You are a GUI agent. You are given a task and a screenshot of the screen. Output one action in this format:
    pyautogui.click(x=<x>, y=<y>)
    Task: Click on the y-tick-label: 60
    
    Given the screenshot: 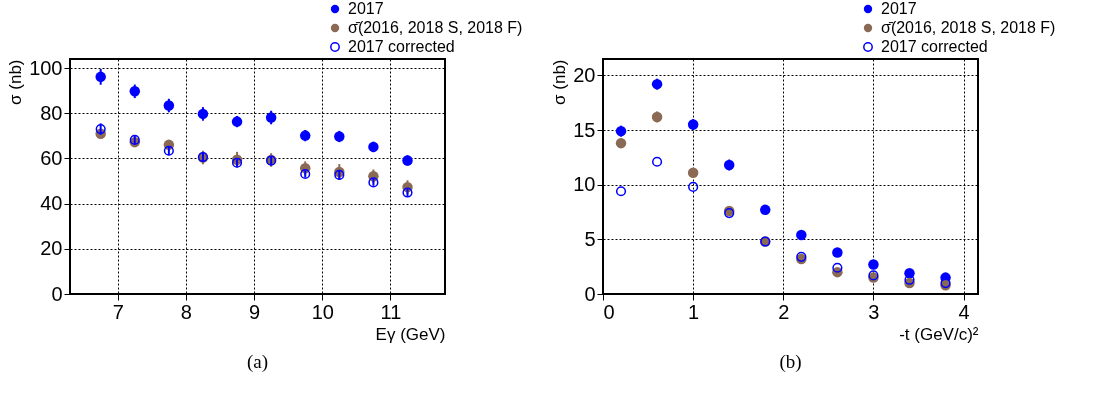 What is the action you would take?
    pyautogui.click(x=51, y=157)
    